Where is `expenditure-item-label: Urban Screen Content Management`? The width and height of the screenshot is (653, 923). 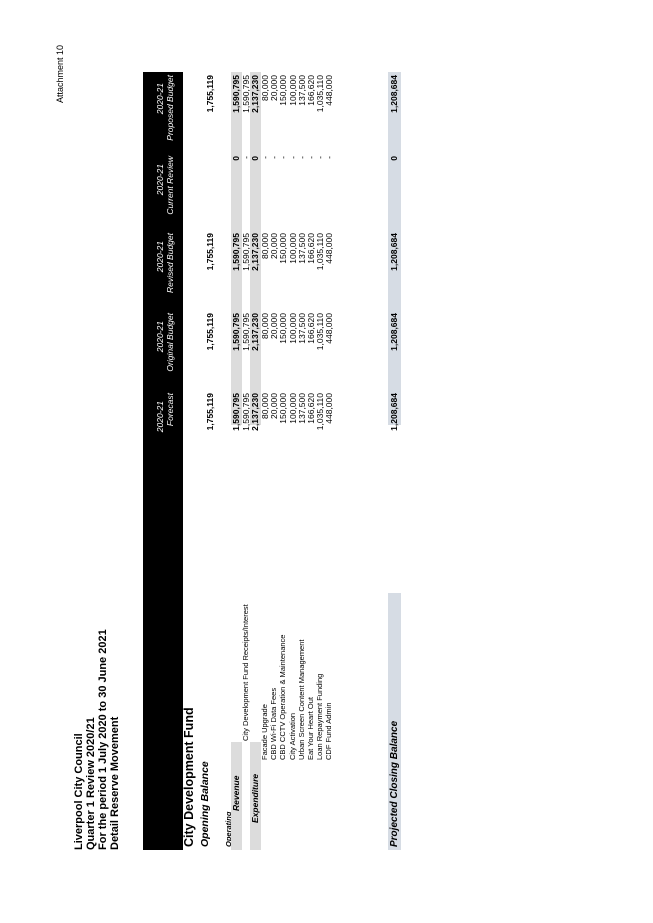 expenditure-item-label: Urban Screen Content Management is located at coordinates (301, 700).